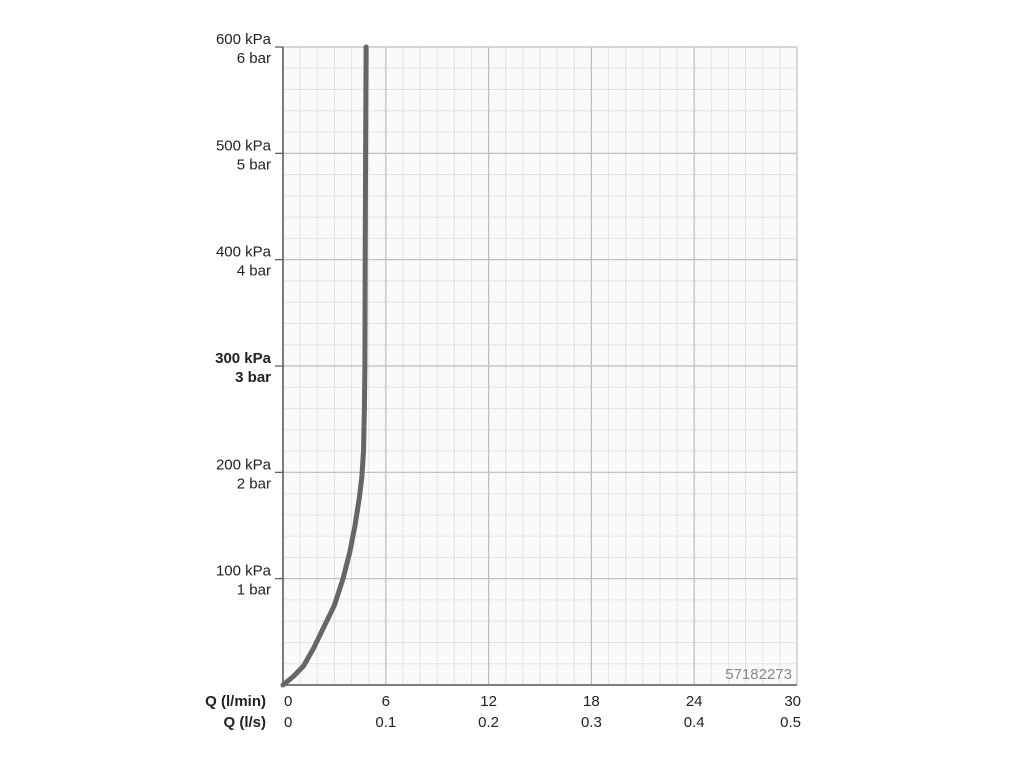 This screenshot has height=768, width=1024. Describe the element at coordinates (694, 722) in the screenshot. I see `x-tick-label-ls: 0.4` at that location.